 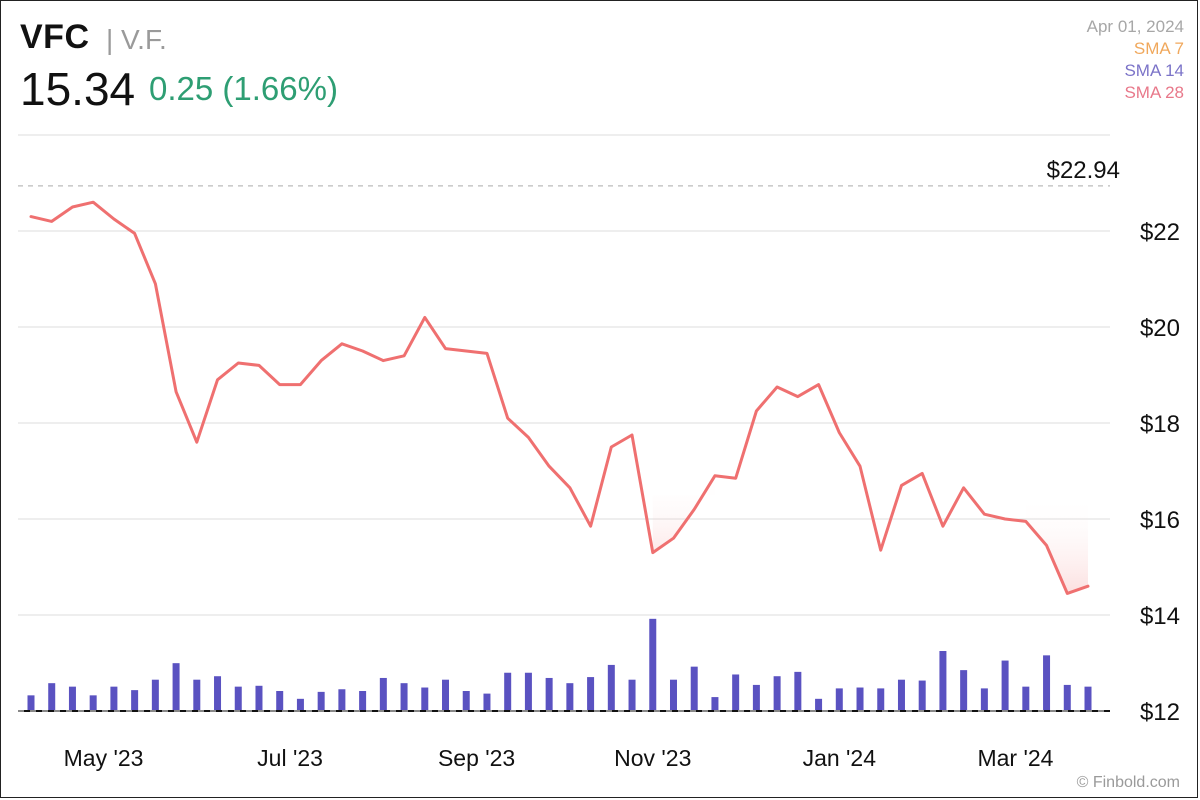 I want to click on shade-area-nov, so click(x=683, y=514).